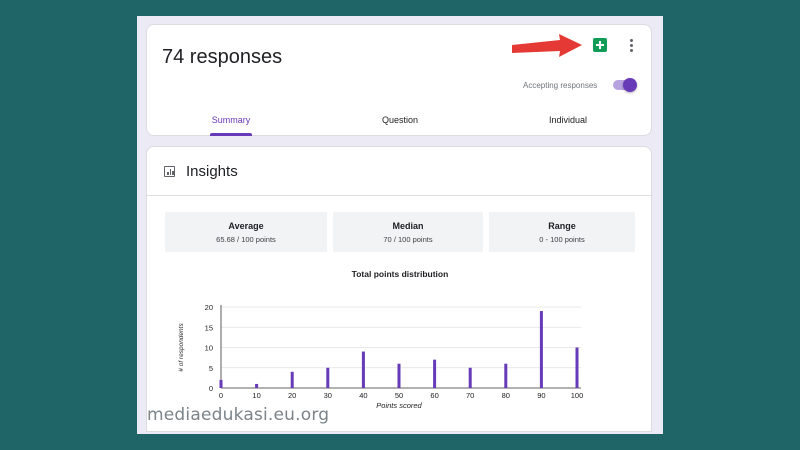  What do you see at coordinates (577, 395) in the screenshot?
I see `x-tick-label: 100` at bounding box center [577, 395].